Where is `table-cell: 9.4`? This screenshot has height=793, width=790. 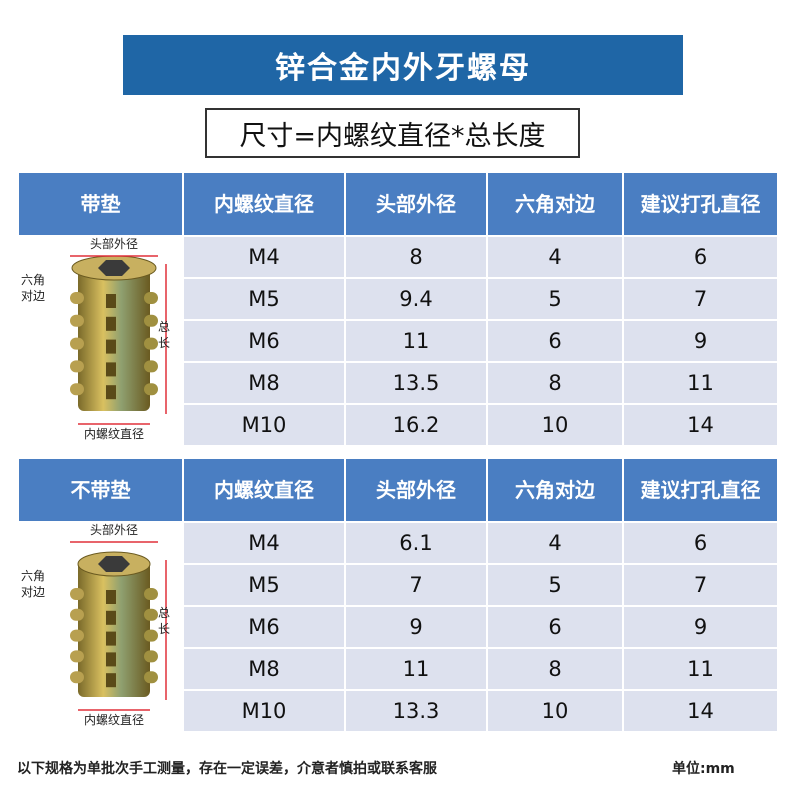
table-cell: 9.4 is located at coordinates (416, 299).